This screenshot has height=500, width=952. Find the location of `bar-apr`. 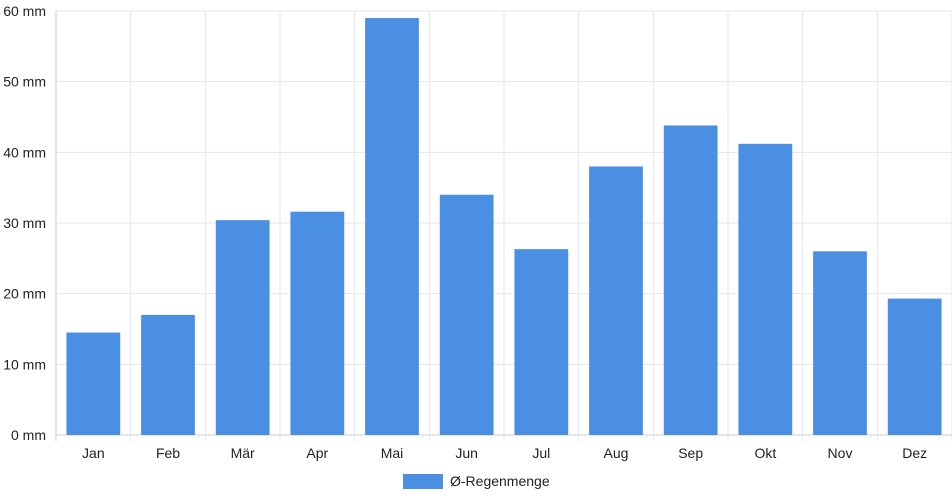

bar-apr is located at coordinates (317, 323).